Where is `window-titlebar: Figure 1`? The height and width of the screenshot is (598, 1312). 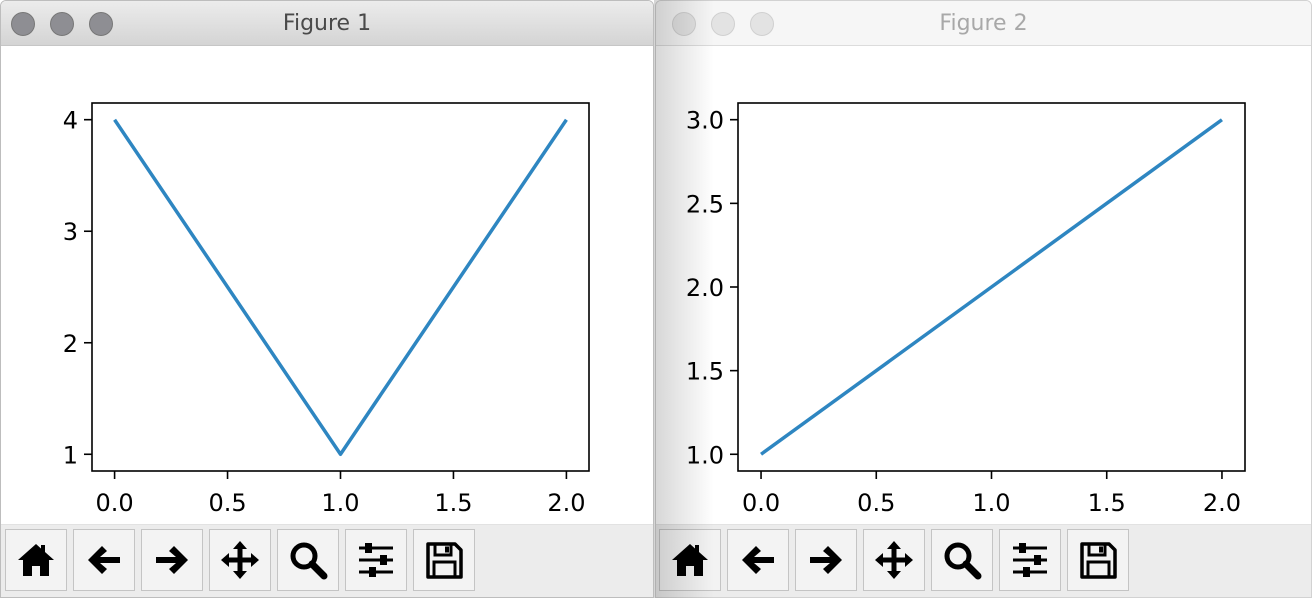
window-titlebar: Figure 1 is located at coordinates (327, 23).